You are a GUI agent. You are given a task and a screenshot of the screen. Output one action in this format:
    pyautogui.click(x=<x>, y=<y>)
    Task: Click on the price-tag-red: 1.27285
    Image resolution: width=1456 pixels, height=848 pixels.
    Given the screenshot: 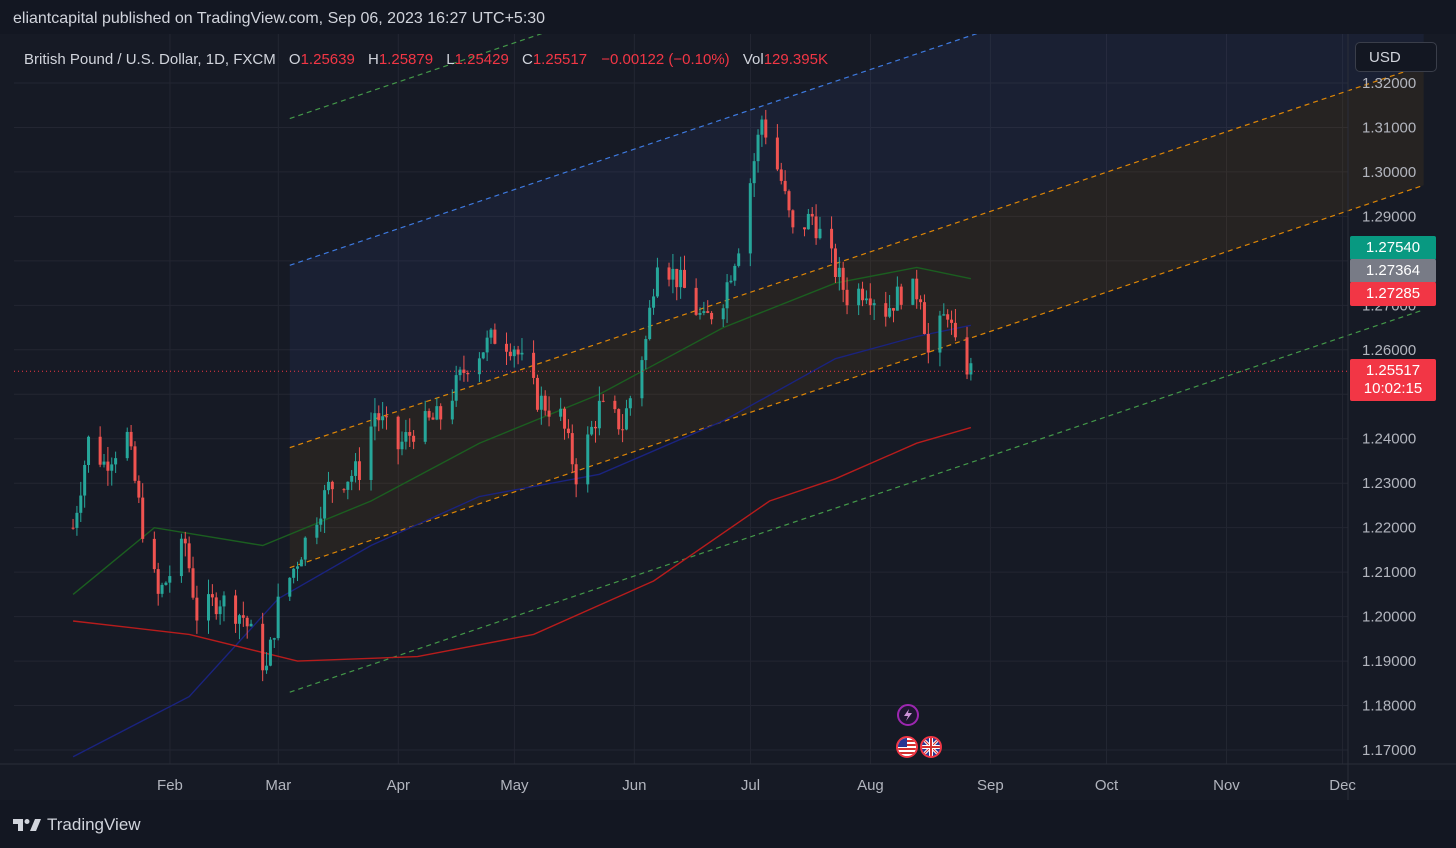 What is the action you would take?
    pyautogui.click(x=1393, y=294)
    